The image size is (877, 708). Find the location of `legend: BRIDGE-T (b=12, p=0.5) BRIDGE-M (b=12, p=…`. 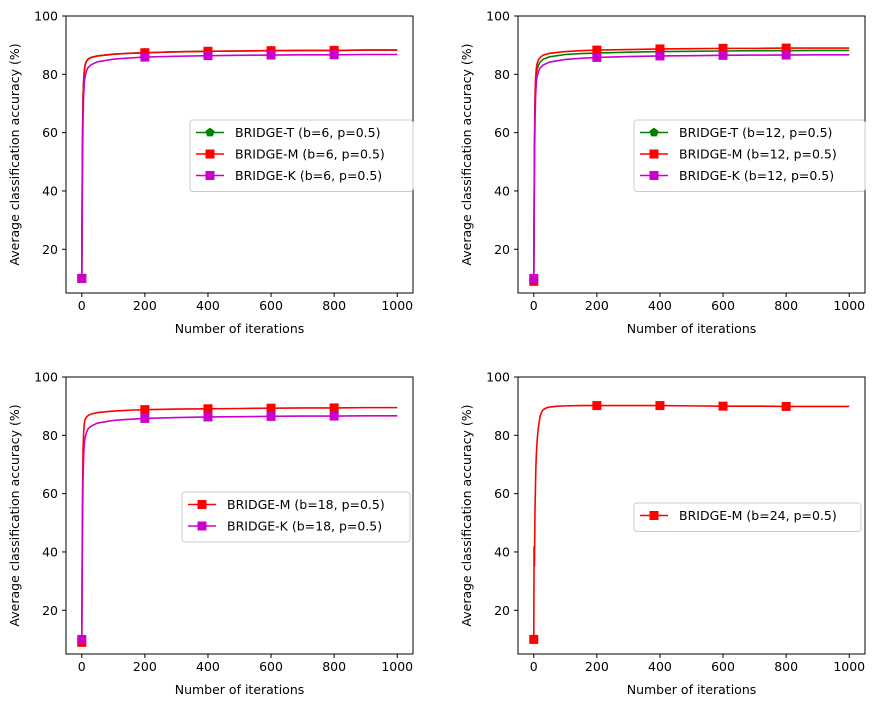

legend: BRIDGE-T (b=12, p=0.5) BRIDGE-M (b=12, p=… is located at coordinates (749, 155).